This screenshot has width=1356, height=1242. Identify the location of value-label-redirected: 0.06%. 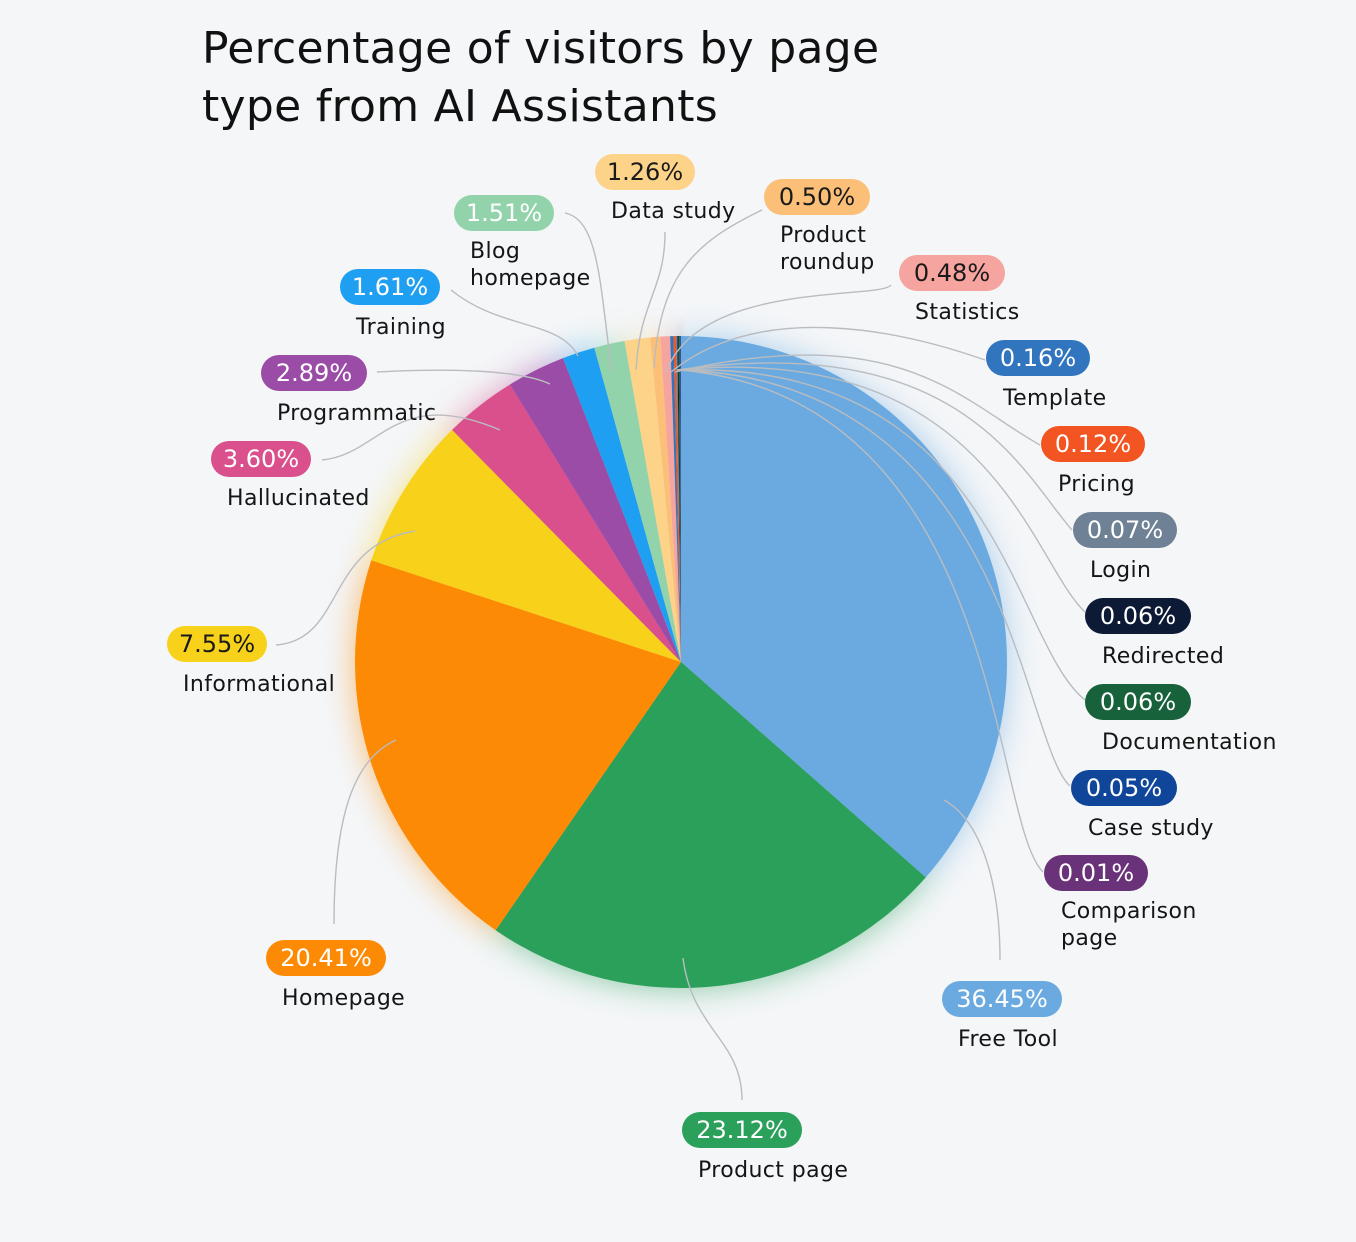
(1138, 616).